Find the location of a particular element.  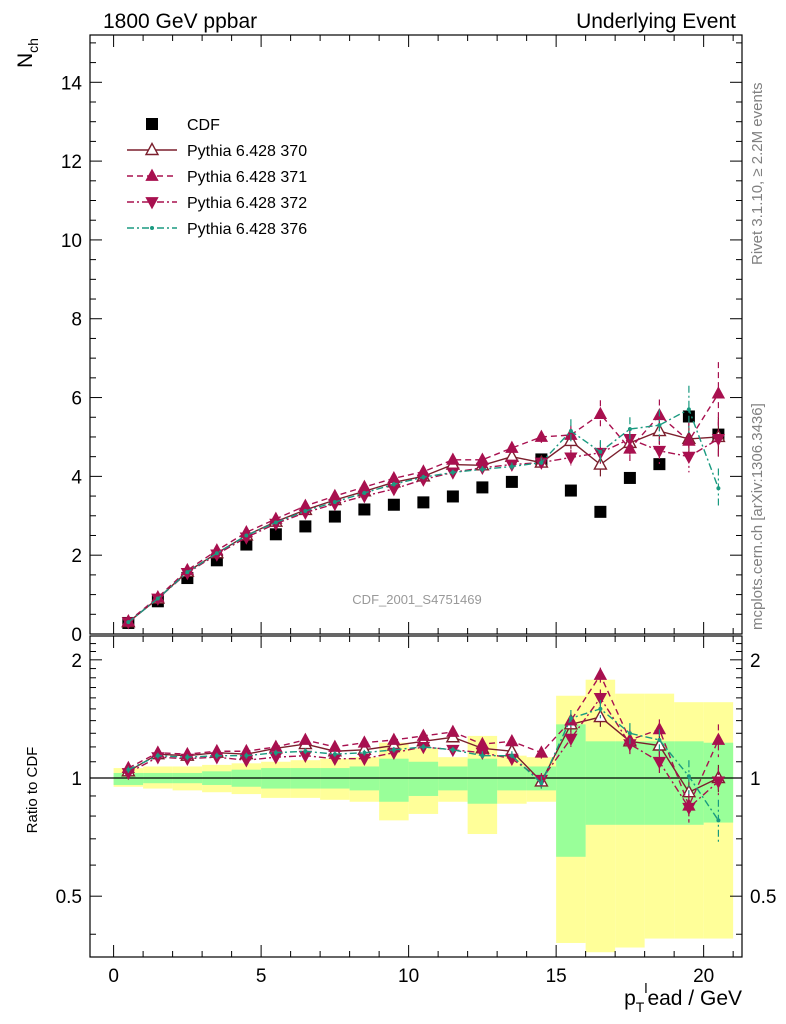

legend-entry-3-marker is located at coordinates (152, 203).